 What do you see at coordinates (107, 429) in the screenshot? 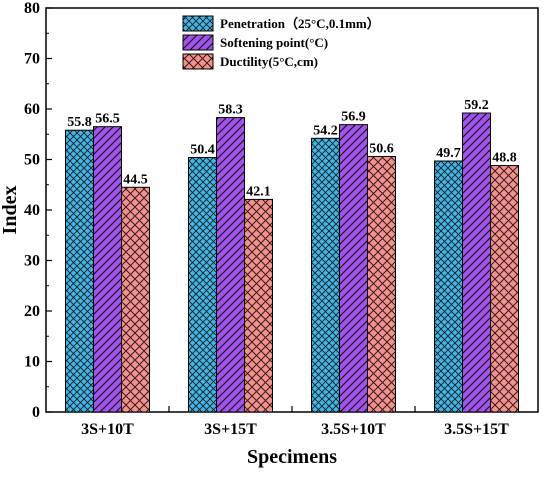
I see `x-tick-label: 3S+10T` at bounding box center [107, 429].